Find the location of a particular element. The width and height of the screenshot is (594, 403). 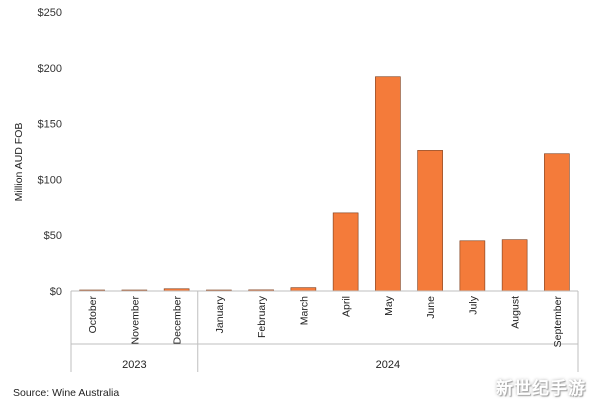

category-label: August is located at coordinates (516, 312).